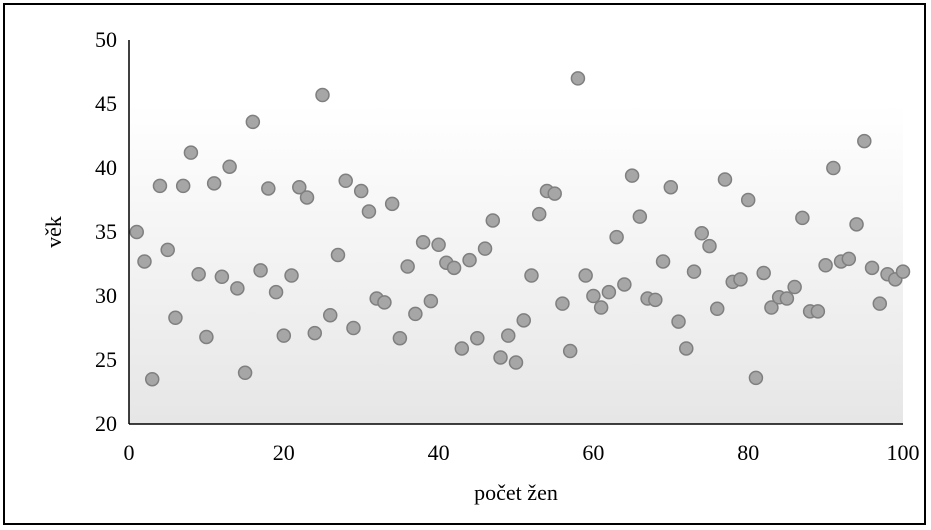  Describe the element at coordinates (593, 452) in the screenshot. I see `x-tick-label: 60` at that location.